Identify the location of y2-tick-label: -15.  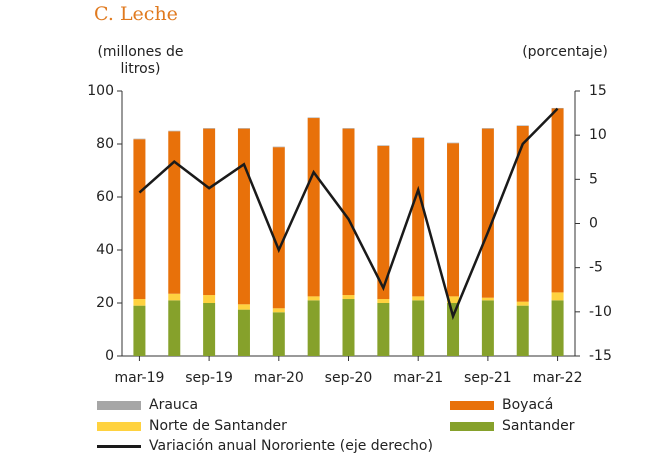
(600, 356).